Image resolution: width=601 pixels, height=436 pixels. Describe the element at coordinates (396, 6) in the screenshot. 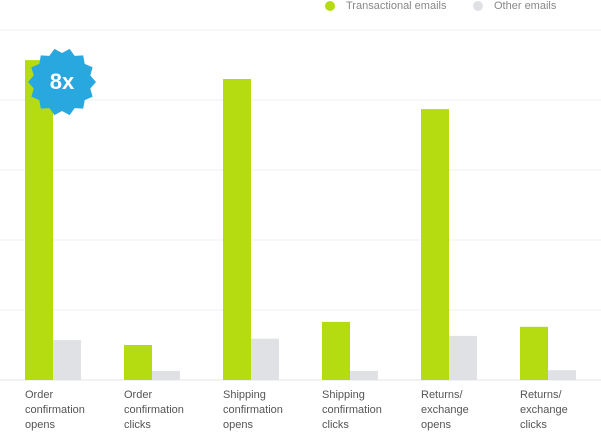

I see `legend-label: Transactional emails` at that location.